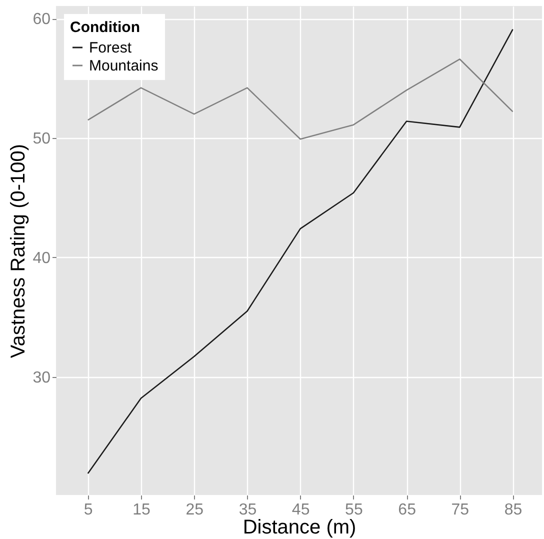 Image resolution: width=544 pixels, height=539 pixels. What do you see at coordinates (195, 510) in the screenshot?
I see `x-tick-label: 25` at bounding box center [195, 510].